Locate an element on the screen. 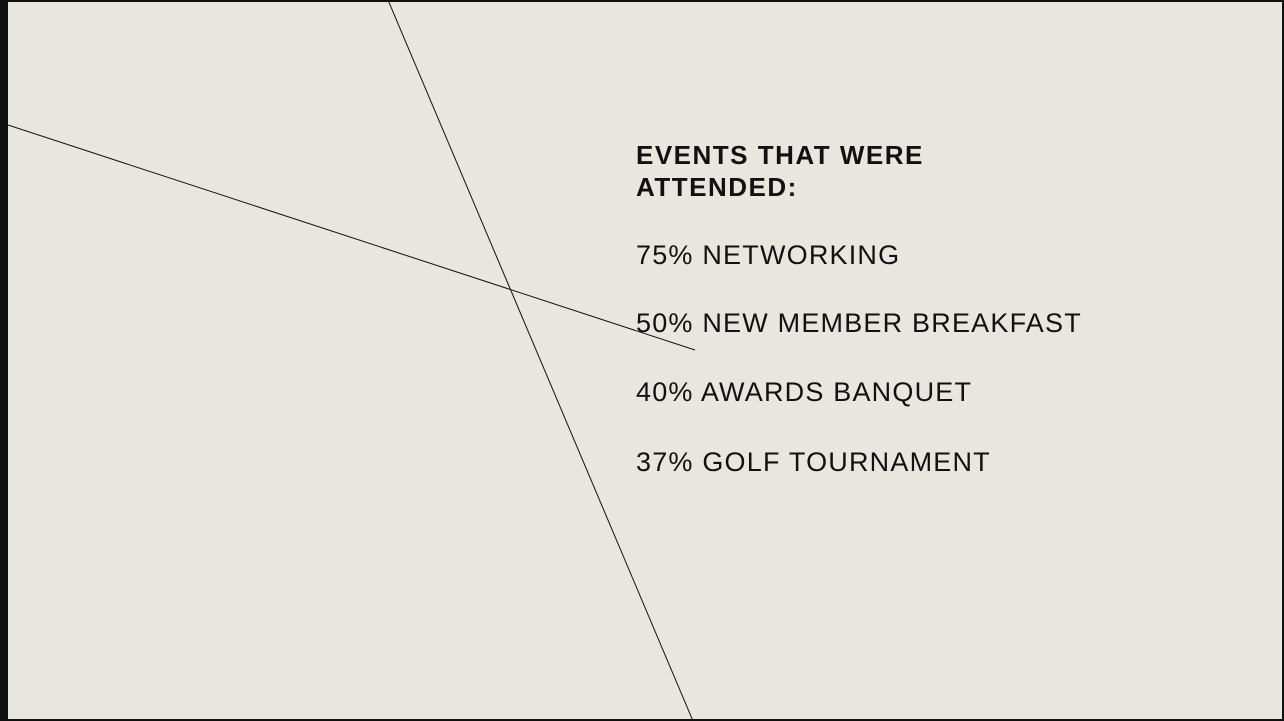 Image resolution: width=1284 pixels, height=721 pixels. list-item: 37% GOLF TOURNAMENT is located at coordinates (813, 462).